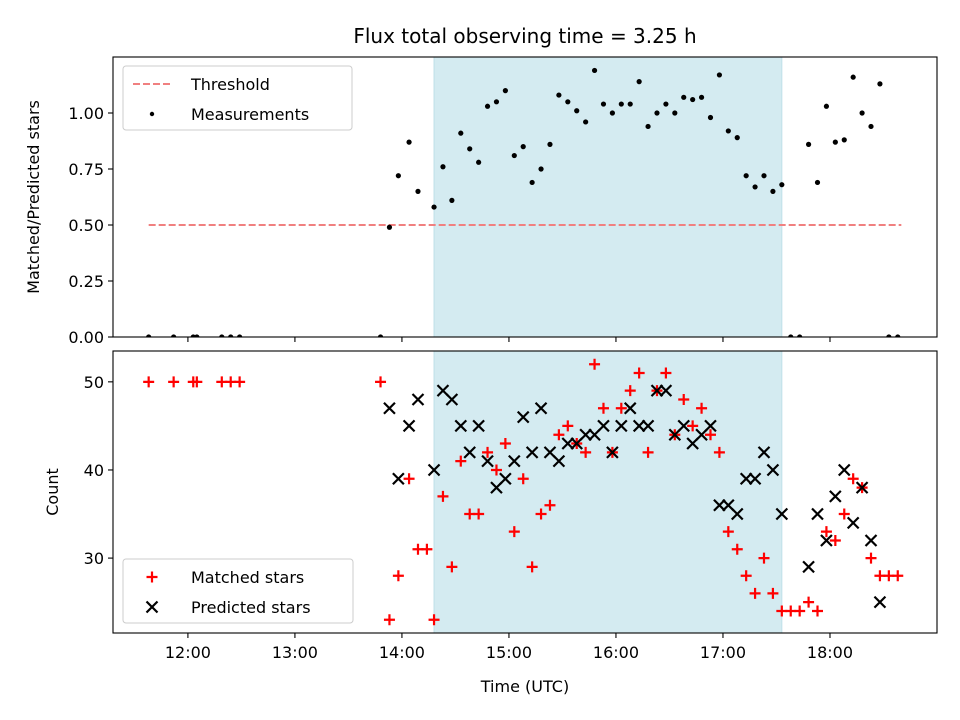  I want to click on x-tick-label: 13:00, so click(295, 652).